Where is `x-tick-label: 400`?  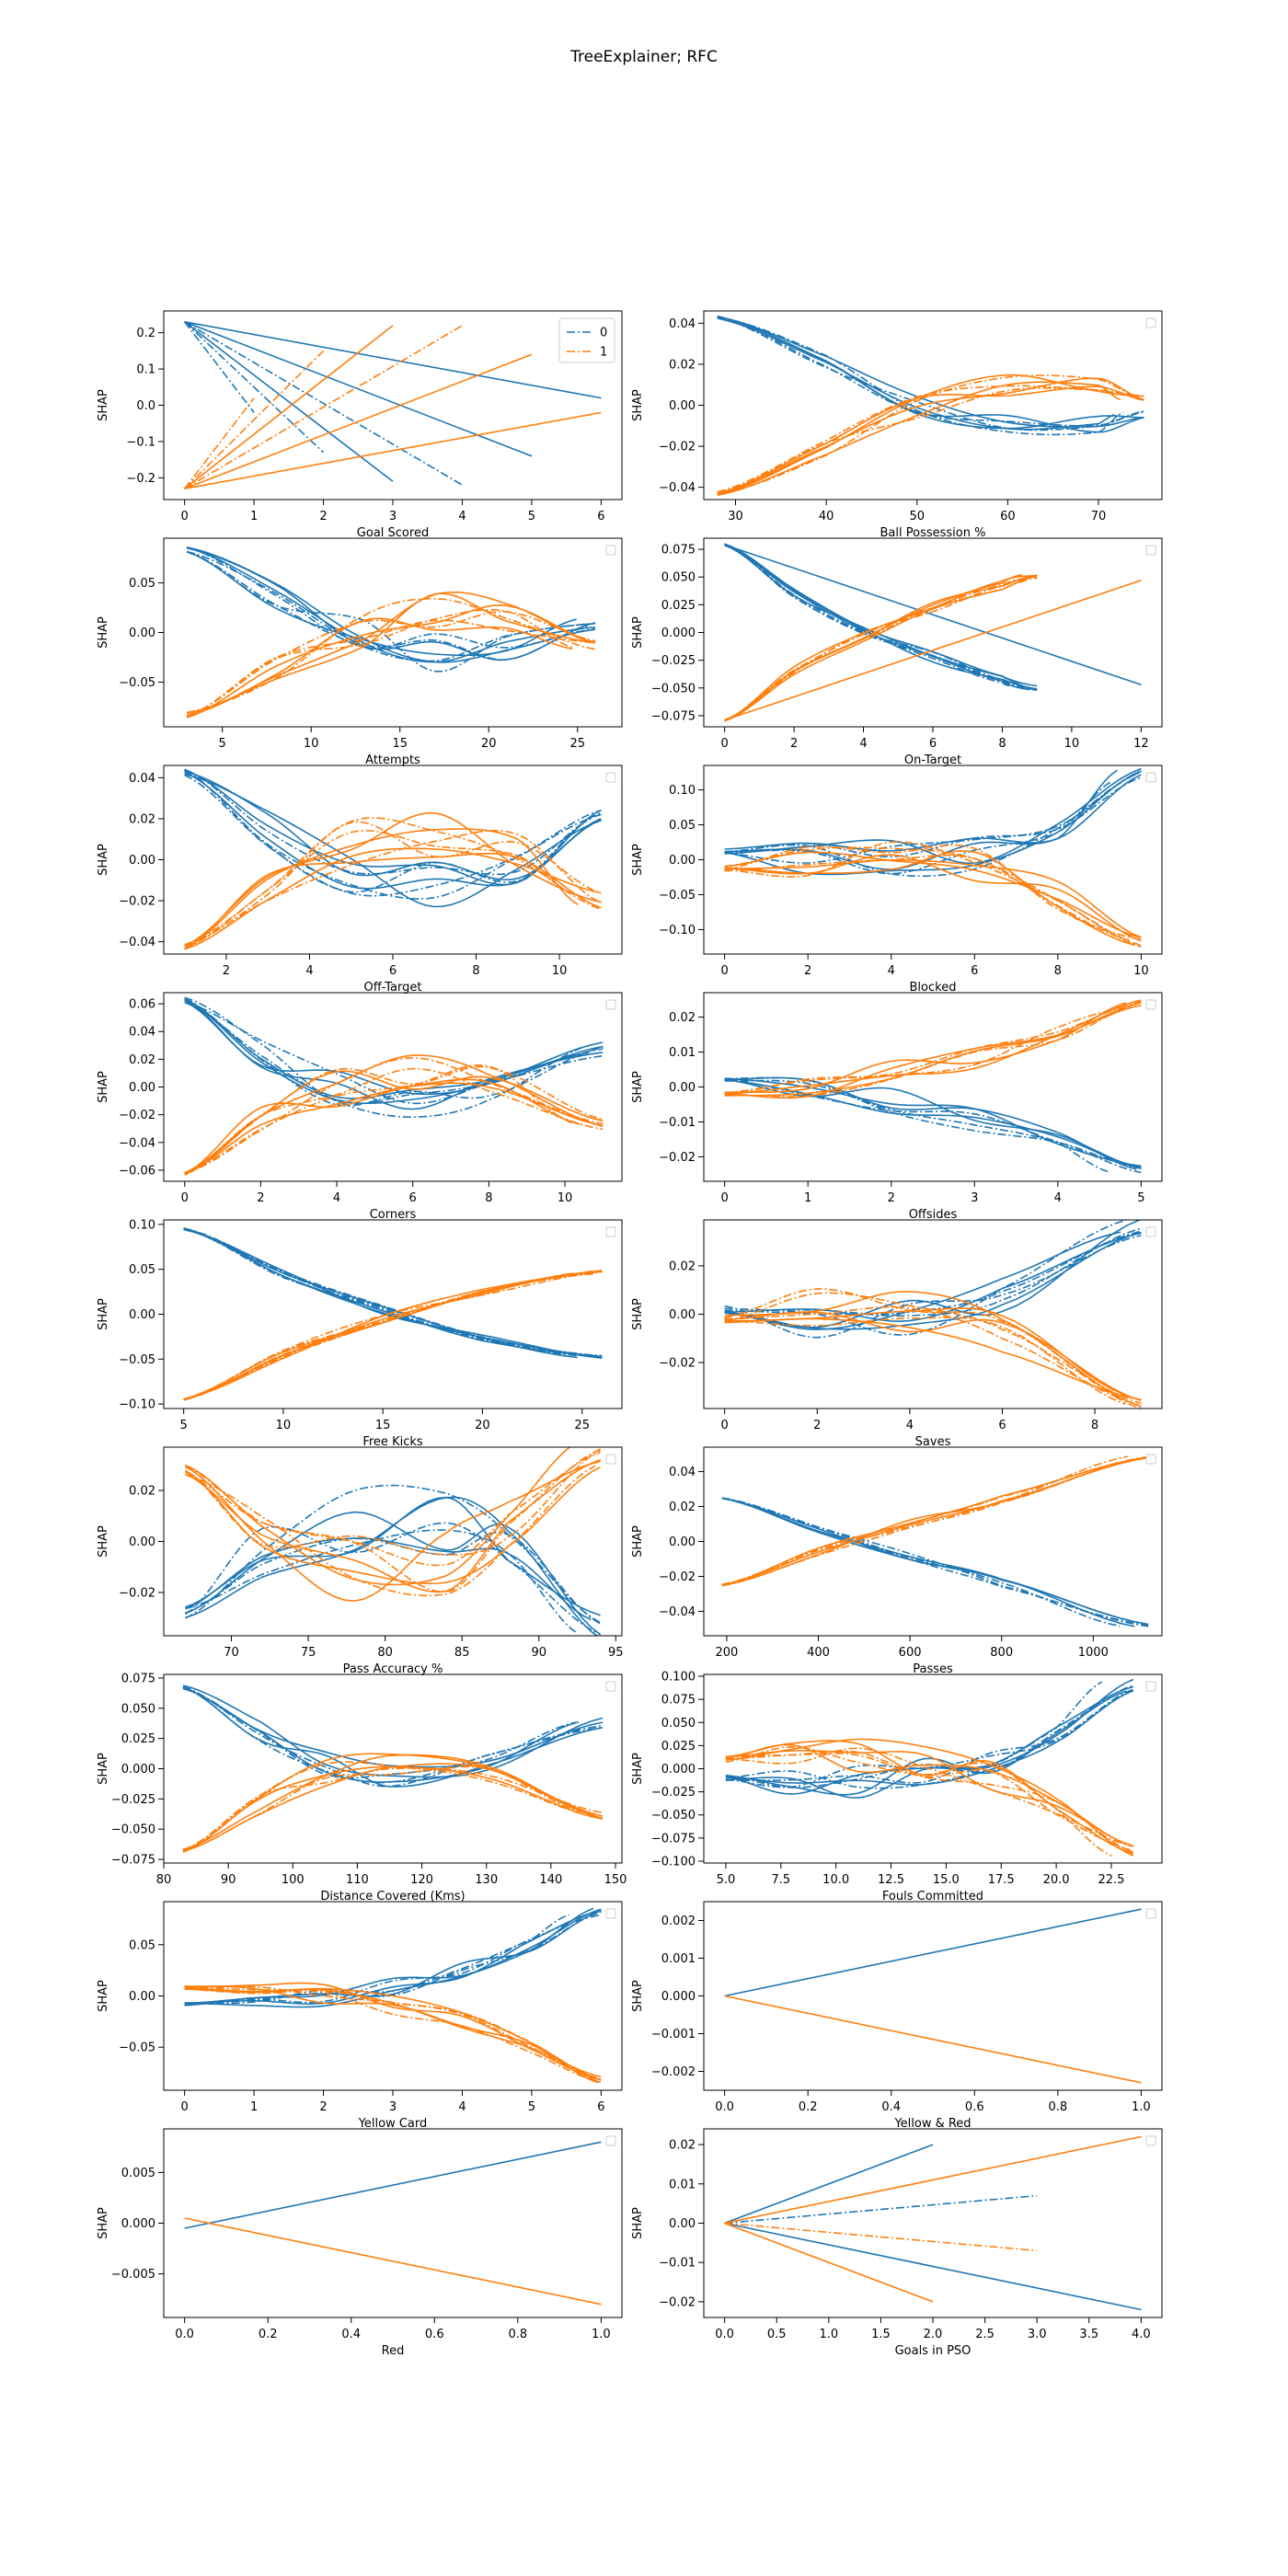 x-tick-label: 400 is located at coordinates (818, 1653).